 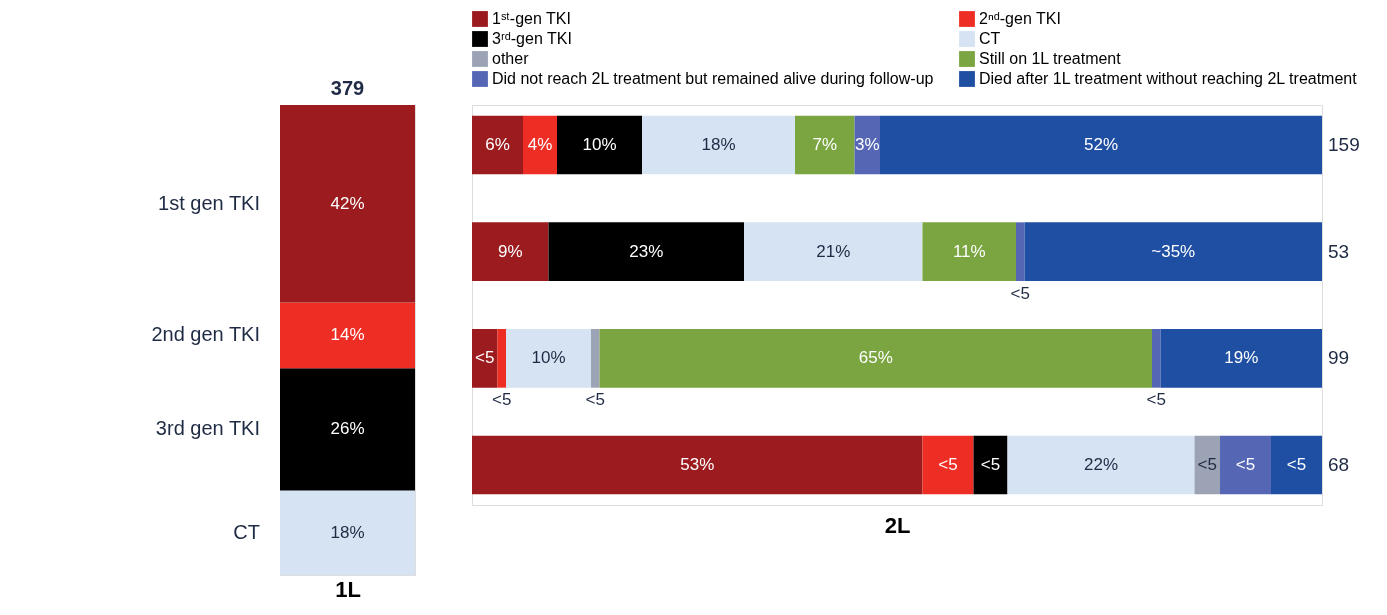 What do you see at coordinates (1344, 144) in the screenshot?
I see `text: 159` at bounding box center [1344, 144].